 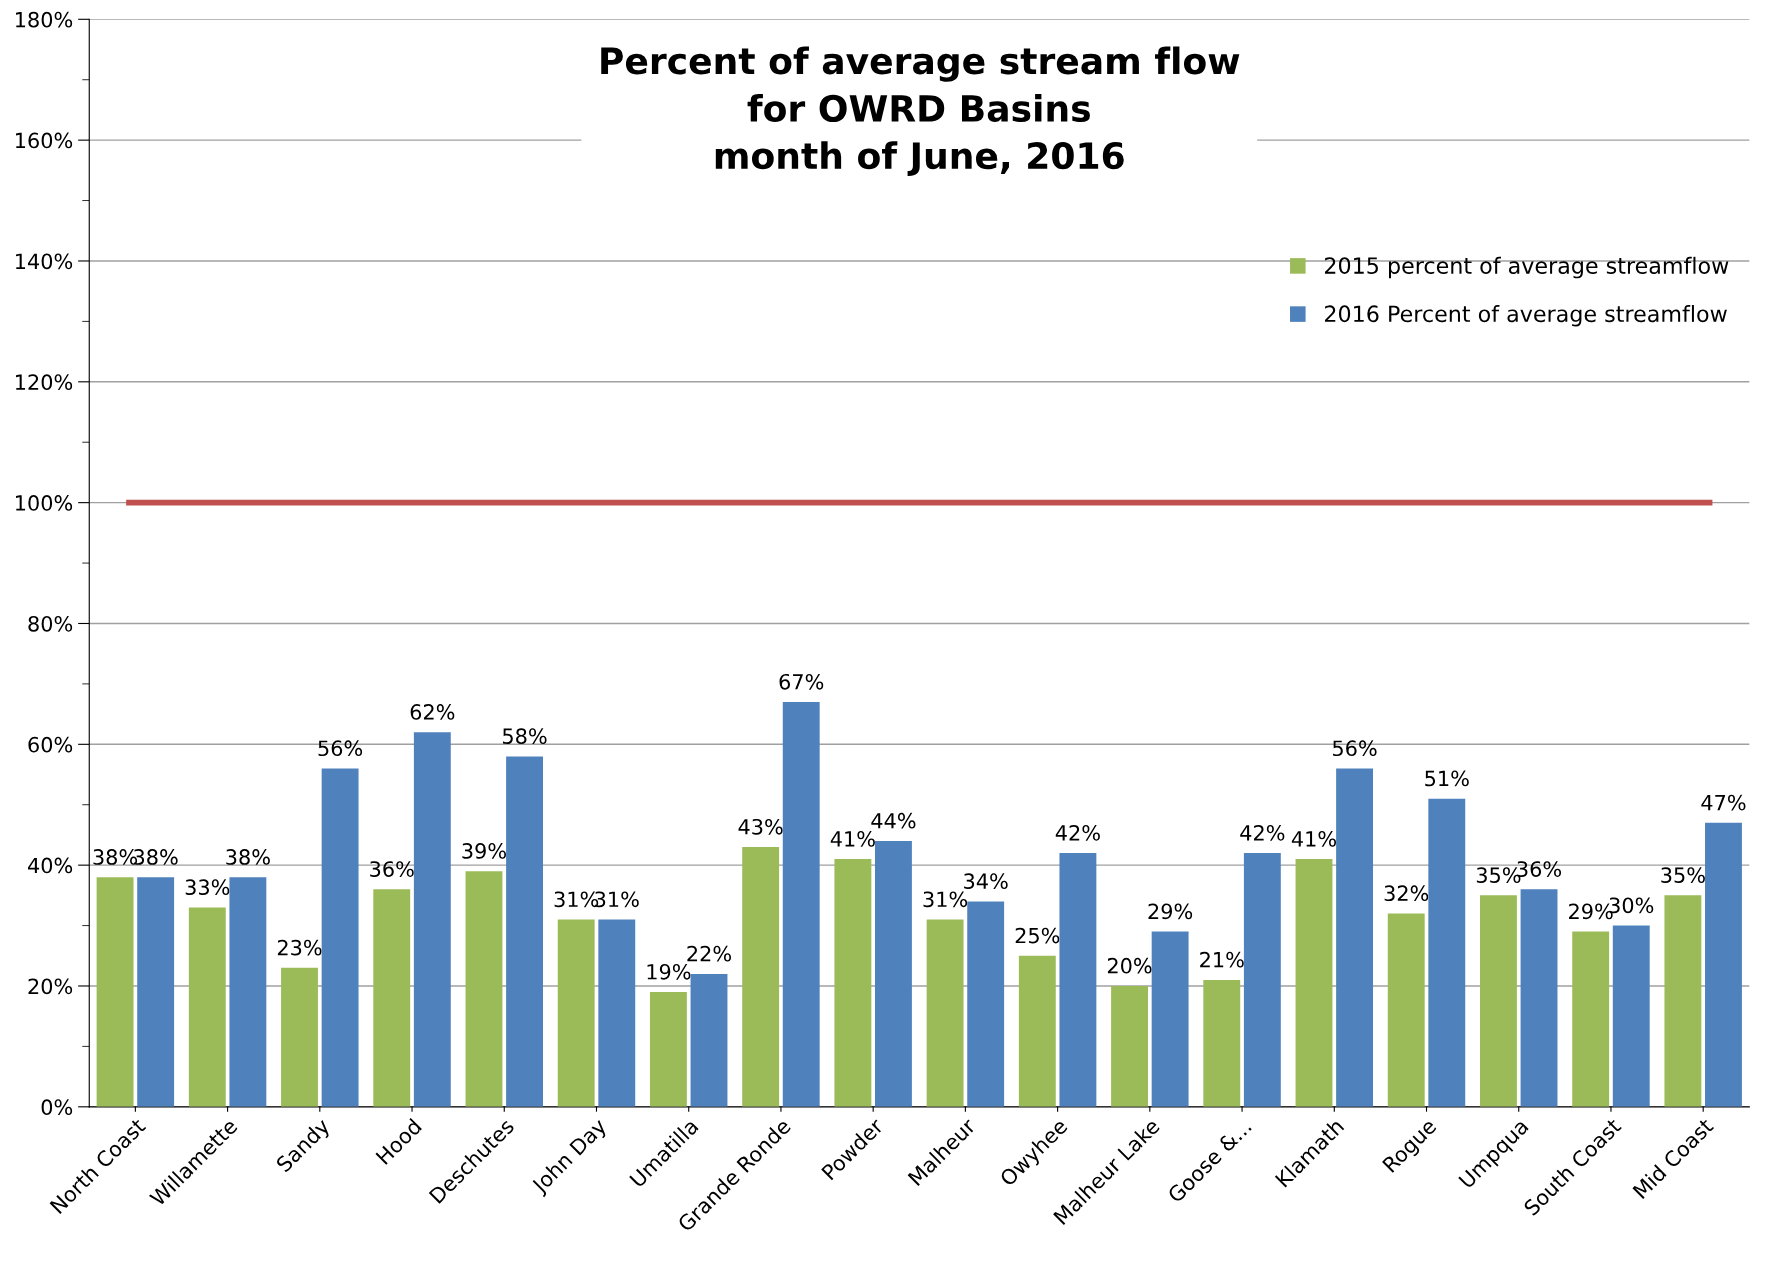 What do you see at coordinates (1683, 875) in the screenshot?
I see `data-label: 35%` at bounding box center [1683, 875].